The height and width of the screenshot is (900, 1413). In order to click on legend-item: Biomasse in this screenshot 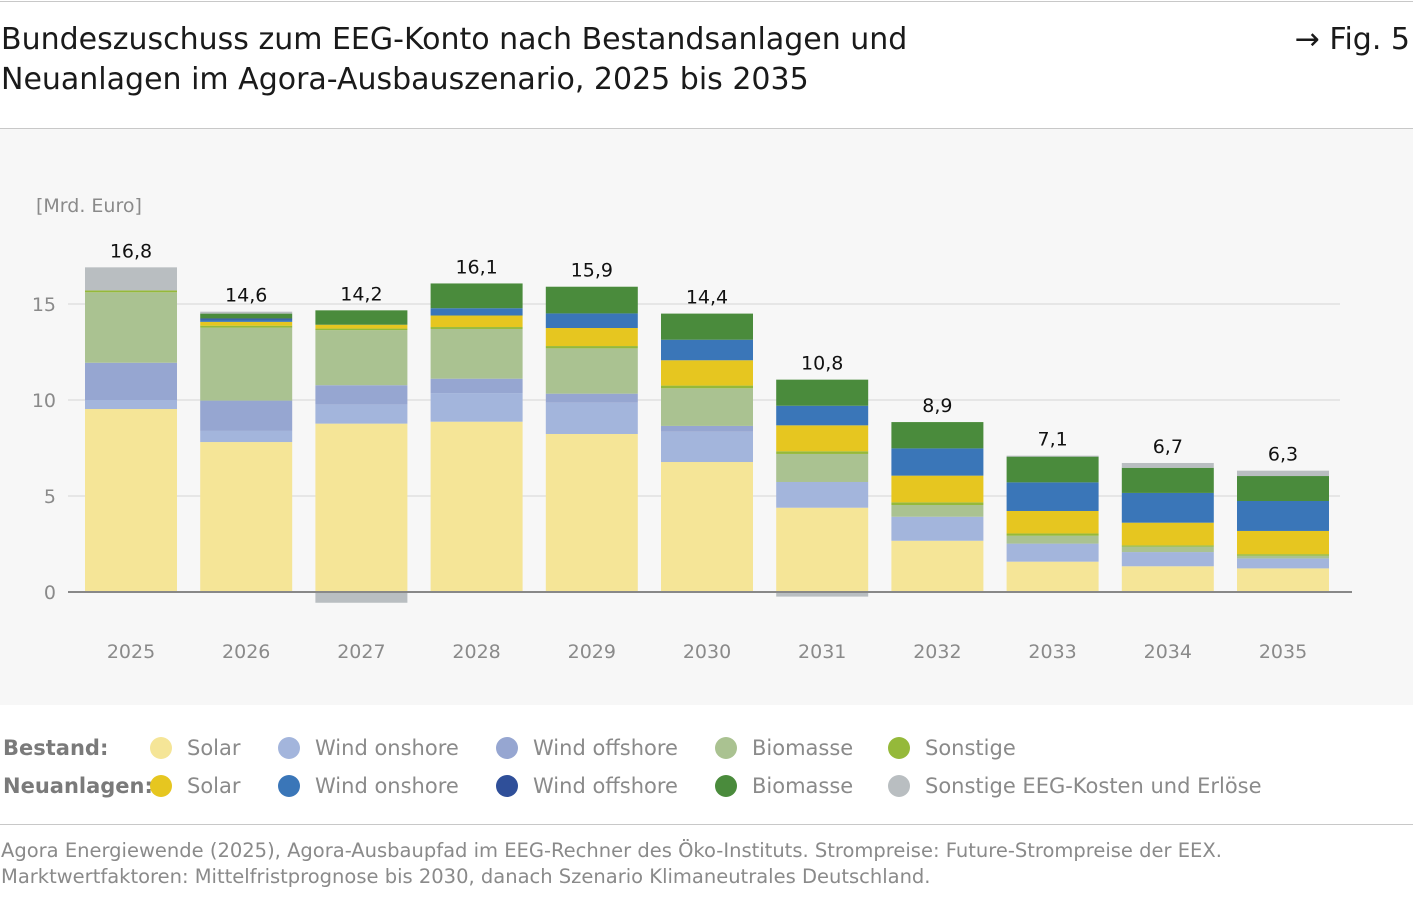, I will do `click(784, 786)`.